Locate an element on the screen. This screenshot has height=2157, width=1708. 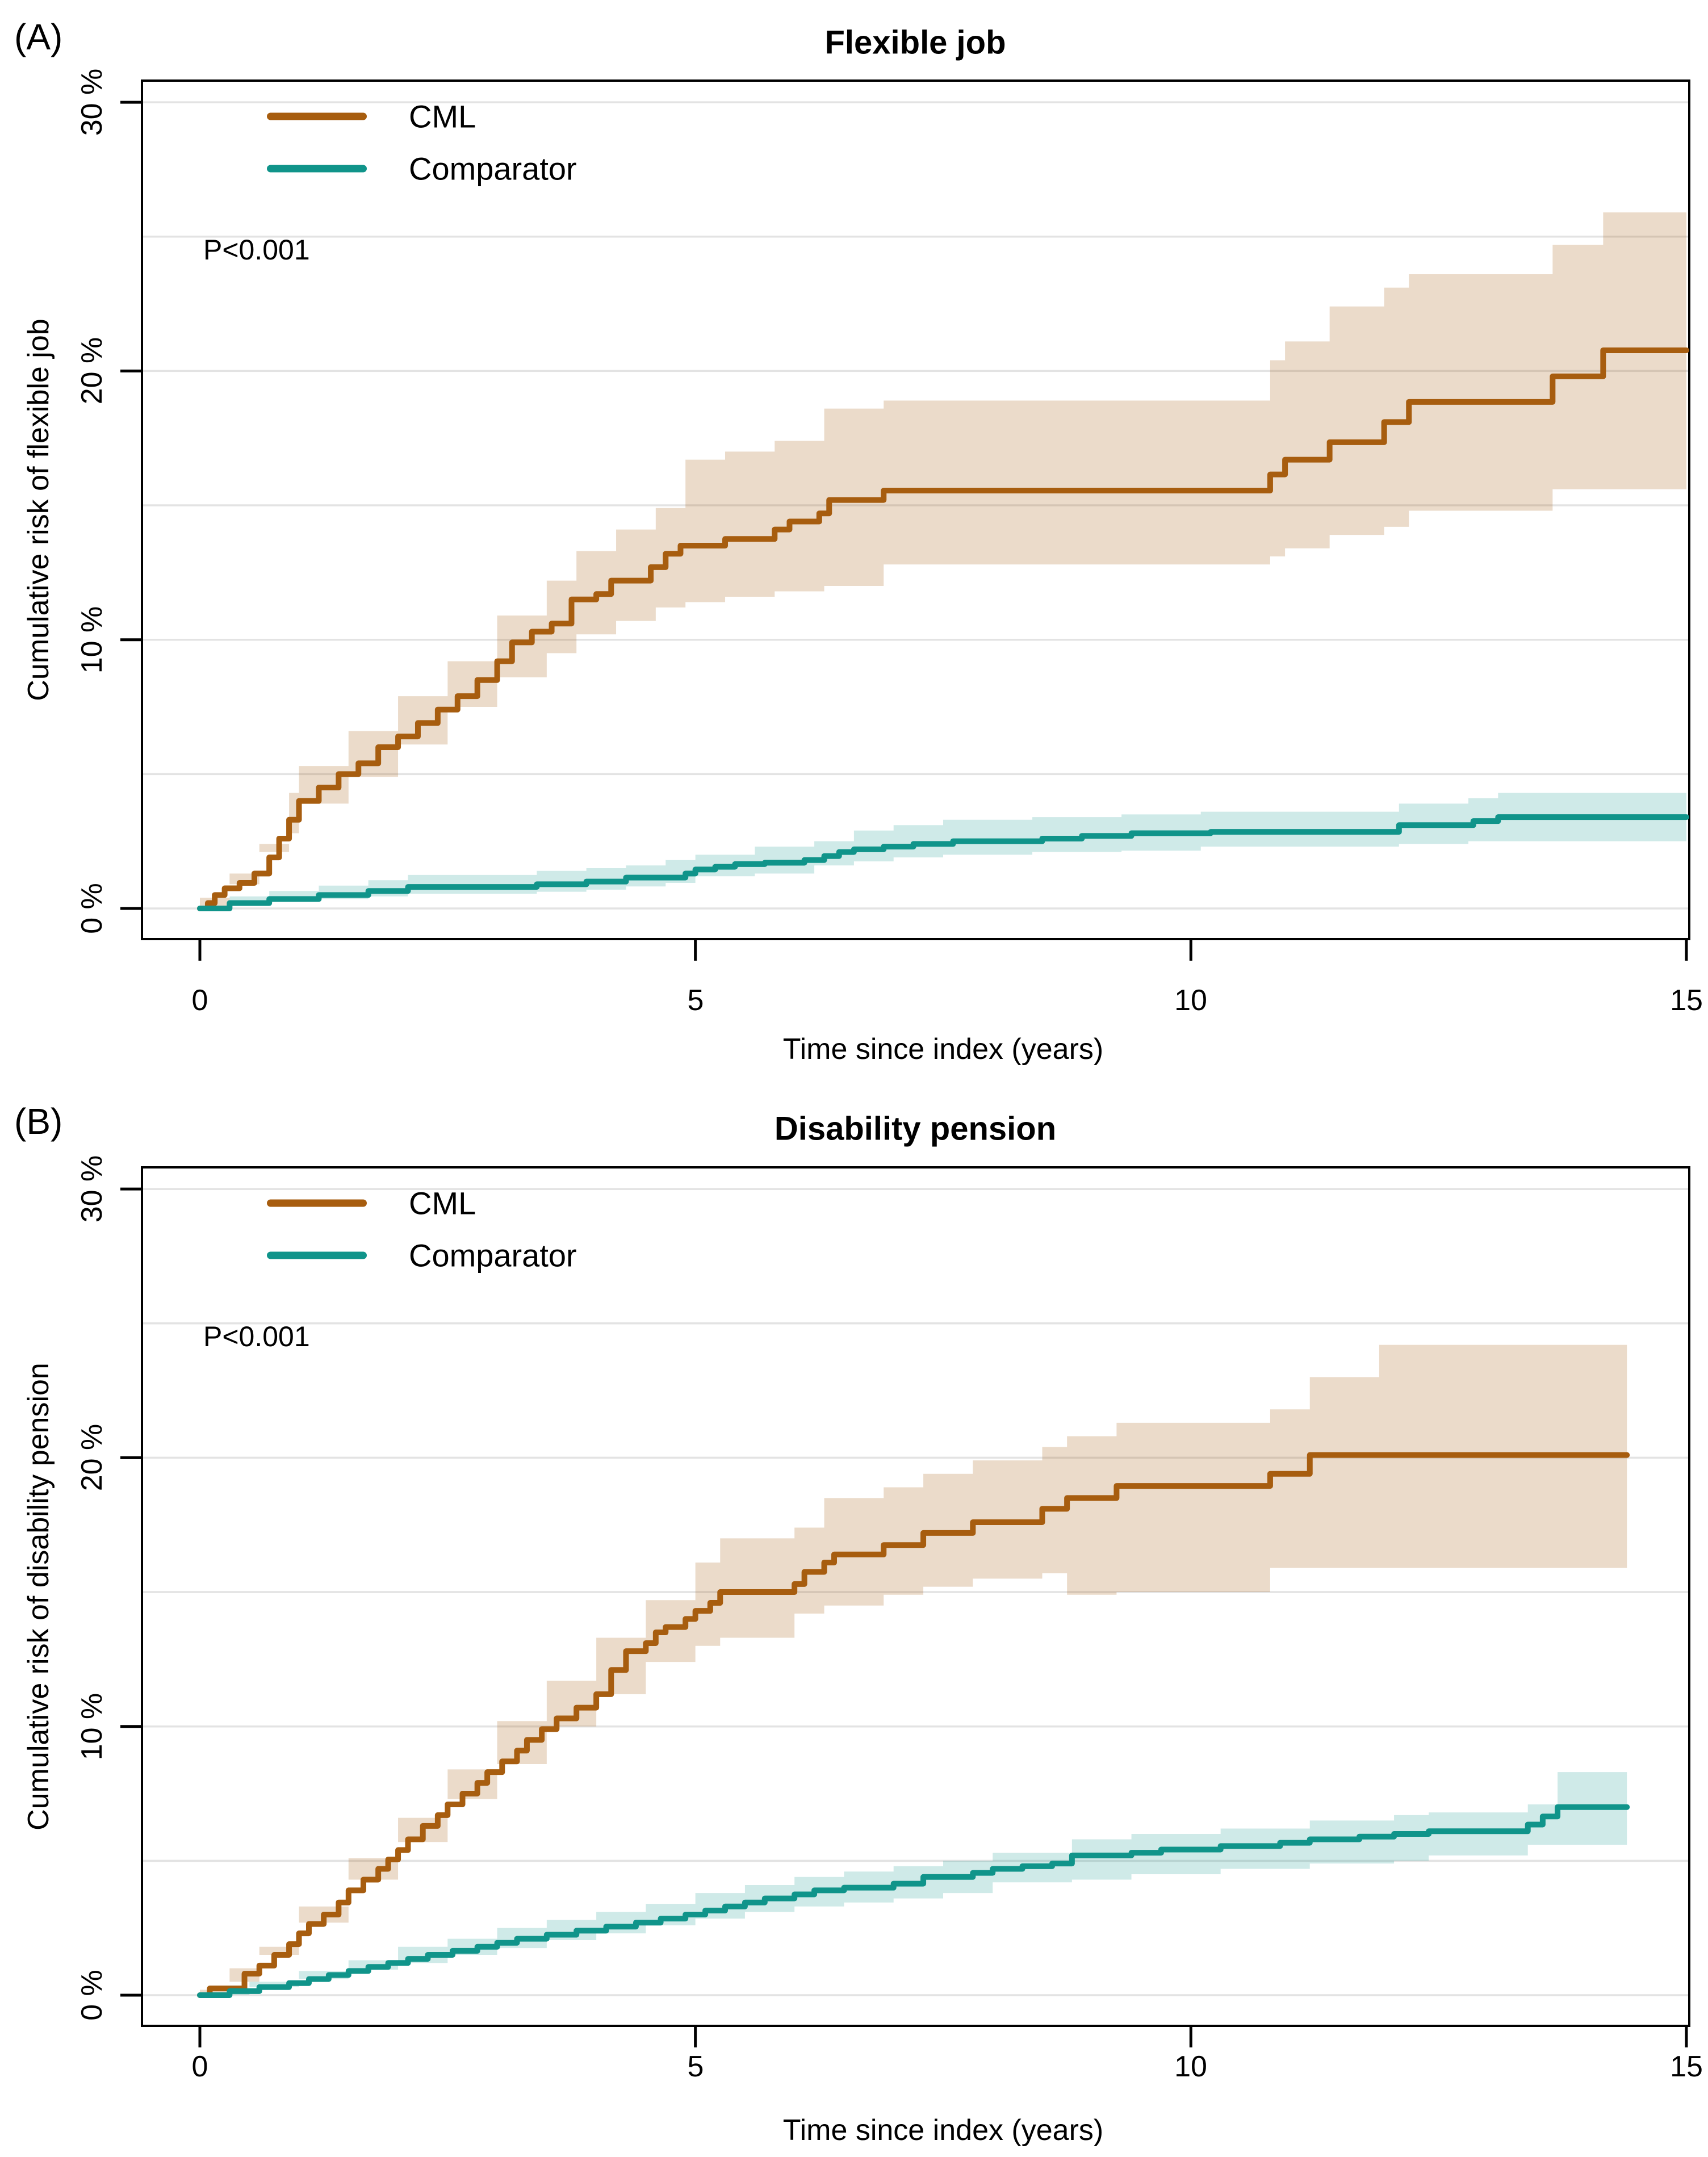
y-axis-title-b: Cumulative risk of disability pension is located at coordinates (38, 1597).